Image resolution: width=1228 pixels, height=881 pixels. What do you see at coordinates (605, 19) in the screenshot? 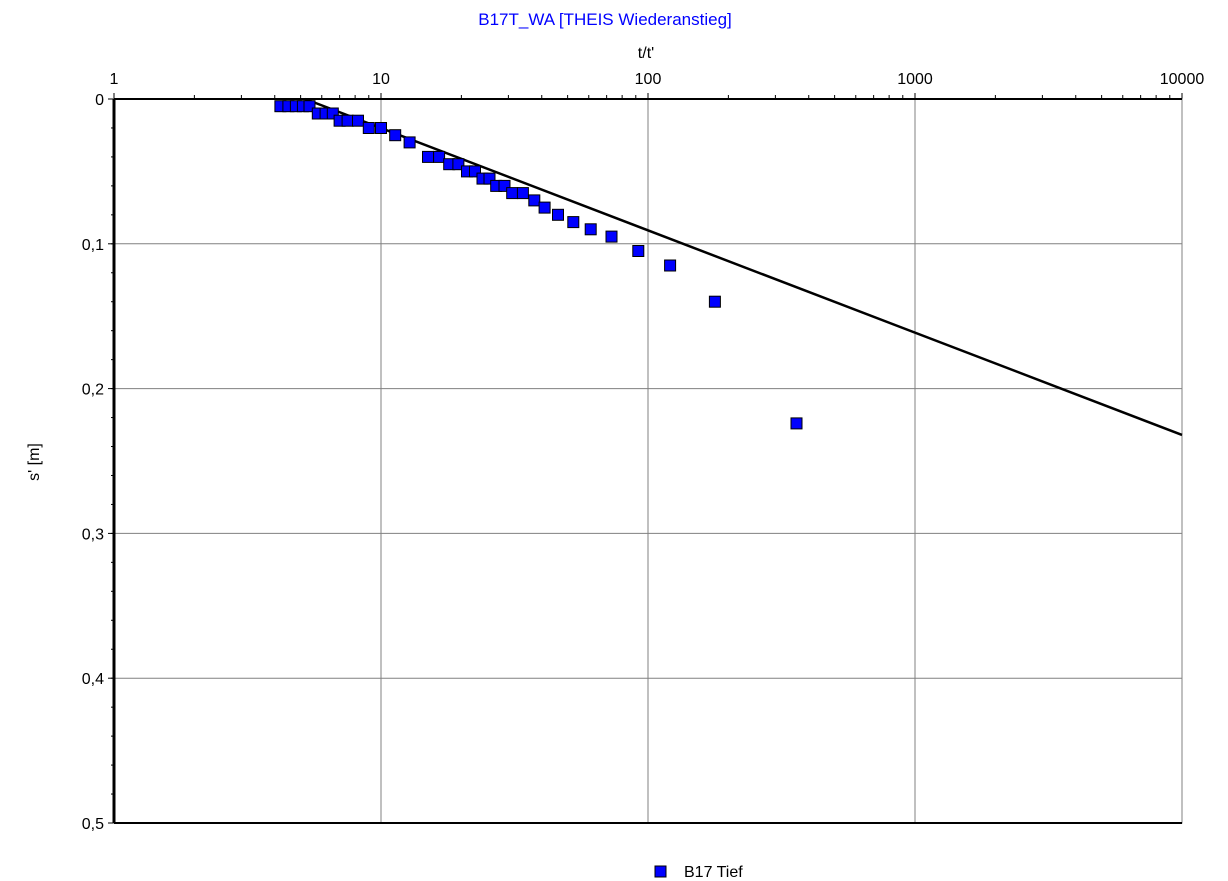
I see `chart-title: B17T_WA [THEIS Wiederanstieg]` at bounding box center [605, 19].